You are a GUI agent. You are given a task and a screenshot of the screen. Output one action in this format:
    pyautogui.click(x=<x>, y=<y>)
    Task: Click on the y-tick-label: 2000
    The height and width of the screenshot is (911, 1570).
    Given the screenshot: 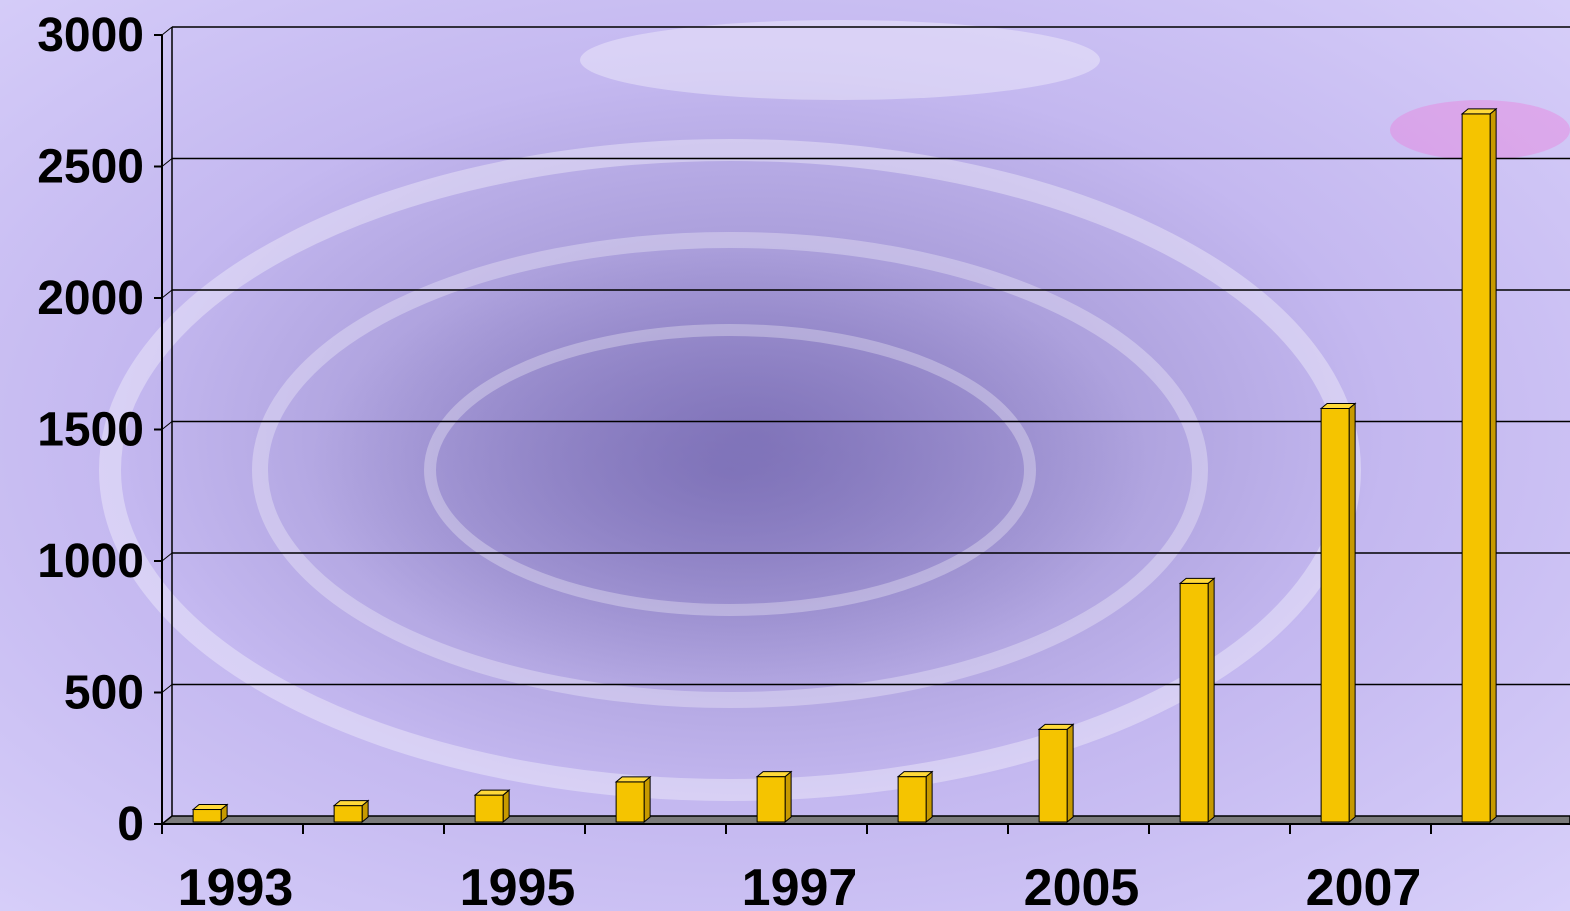 What is the action you would take?
    pyautogui.click(x=90, y=298)
    